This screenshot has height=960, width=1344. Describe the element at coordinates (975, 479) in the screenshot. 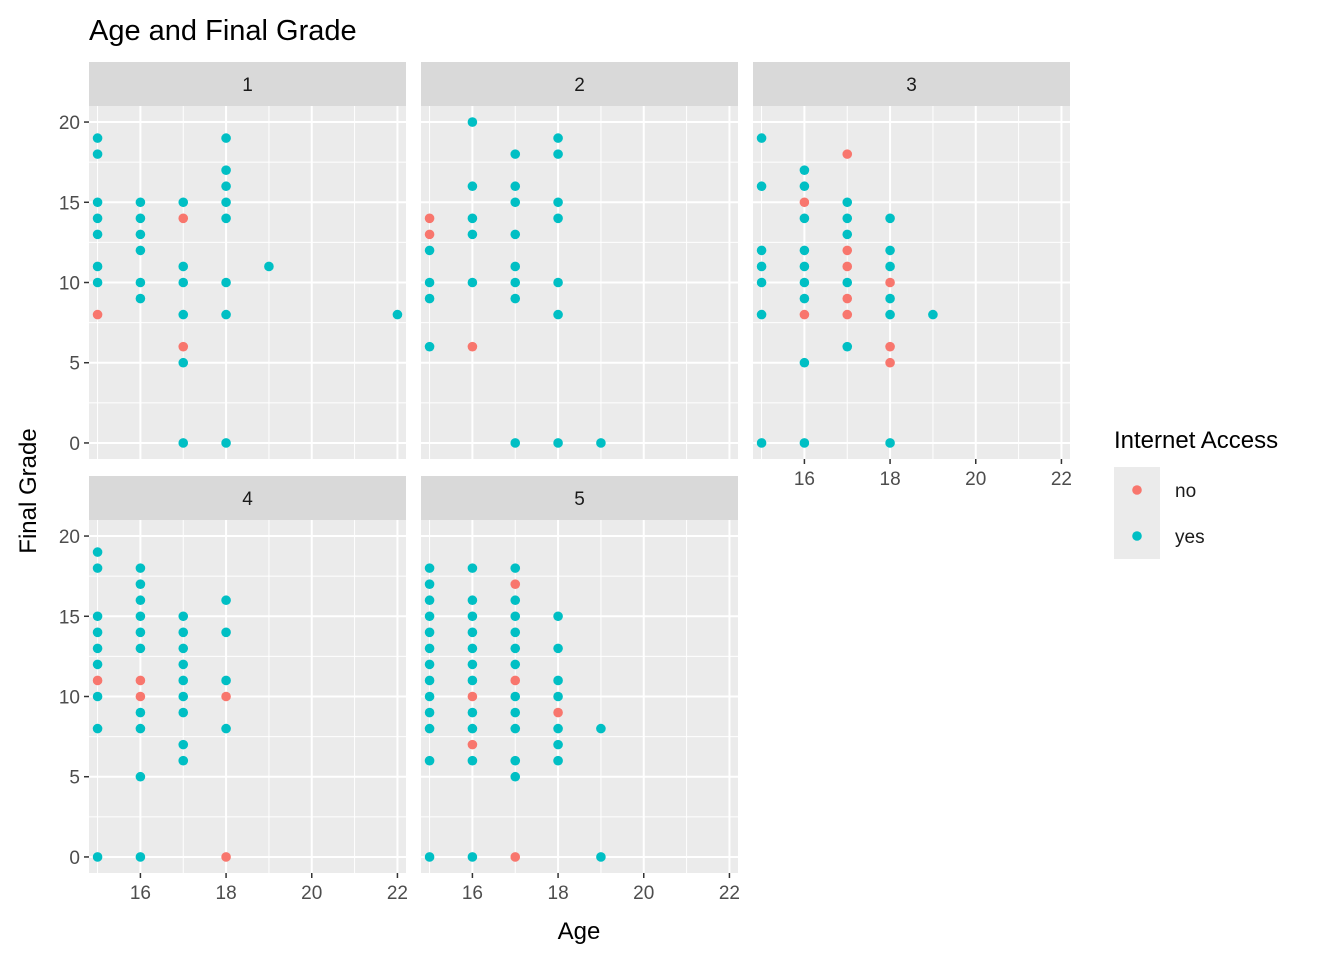

I see `x-tick-label: 20` at that location.